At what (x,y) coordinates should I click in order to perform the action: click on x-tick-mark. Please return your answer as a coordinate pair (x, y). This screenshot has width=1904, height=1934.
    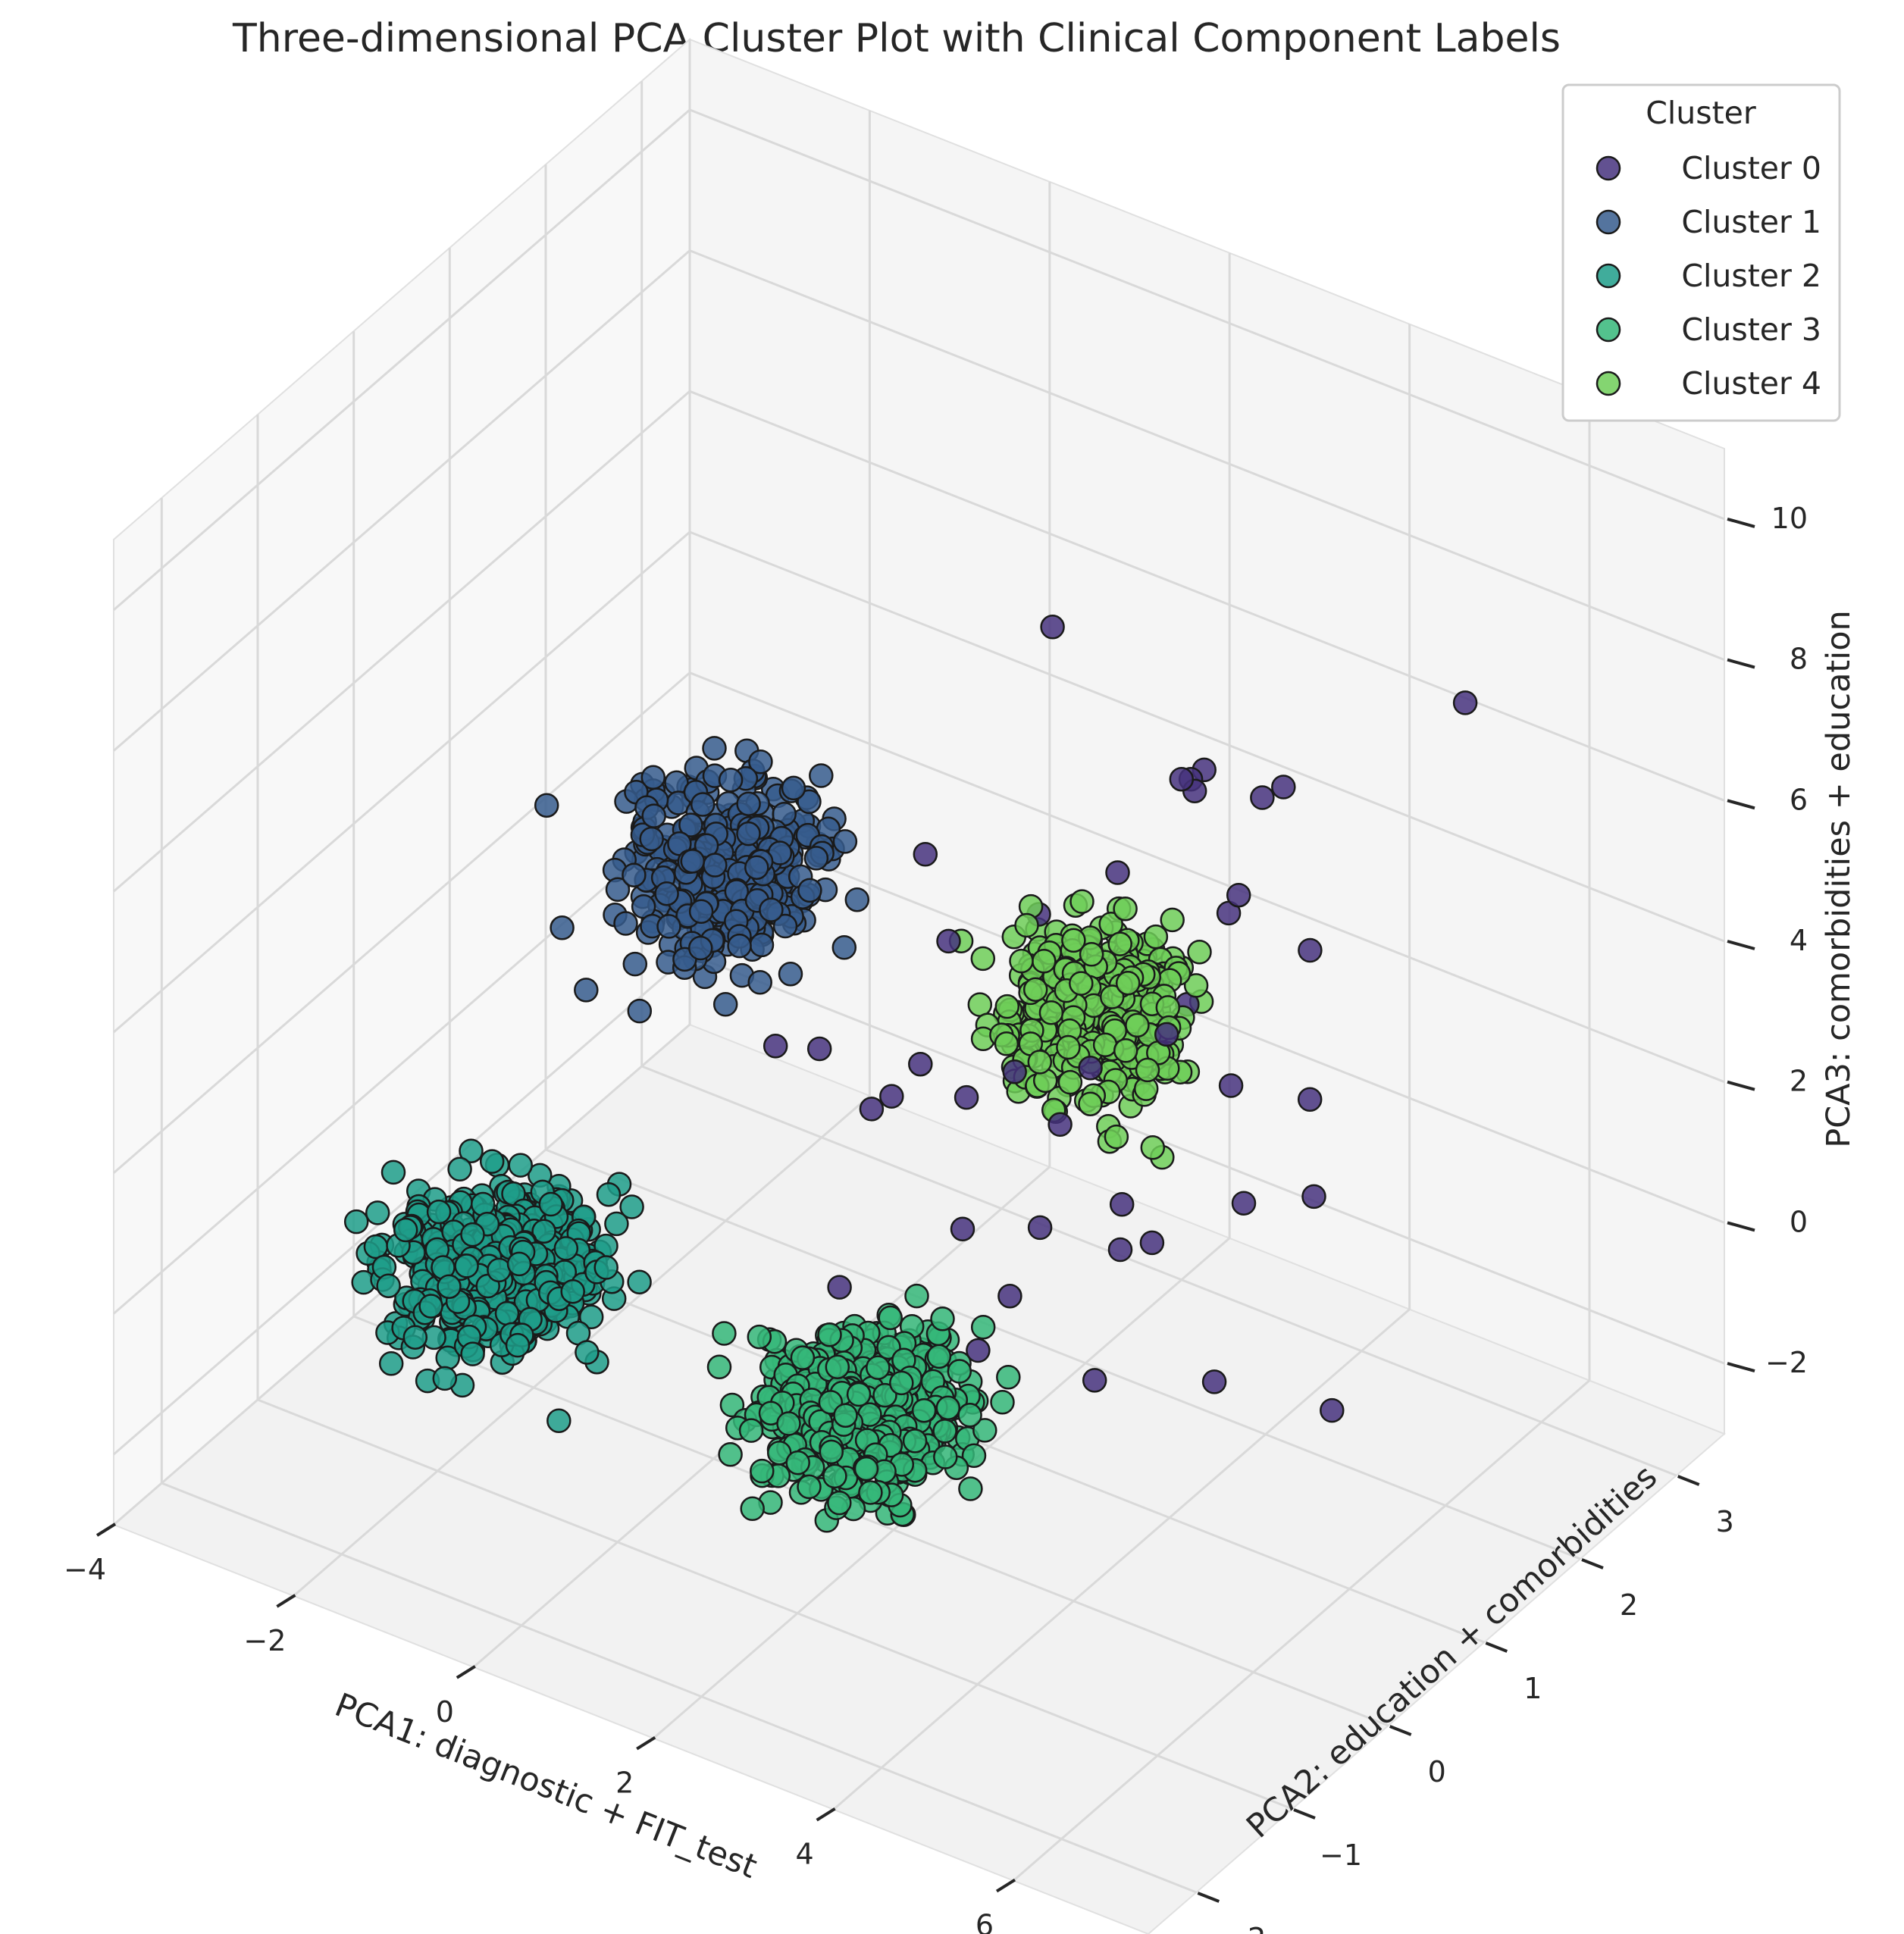
    Looking at the image, I should click on (1006, 1885).